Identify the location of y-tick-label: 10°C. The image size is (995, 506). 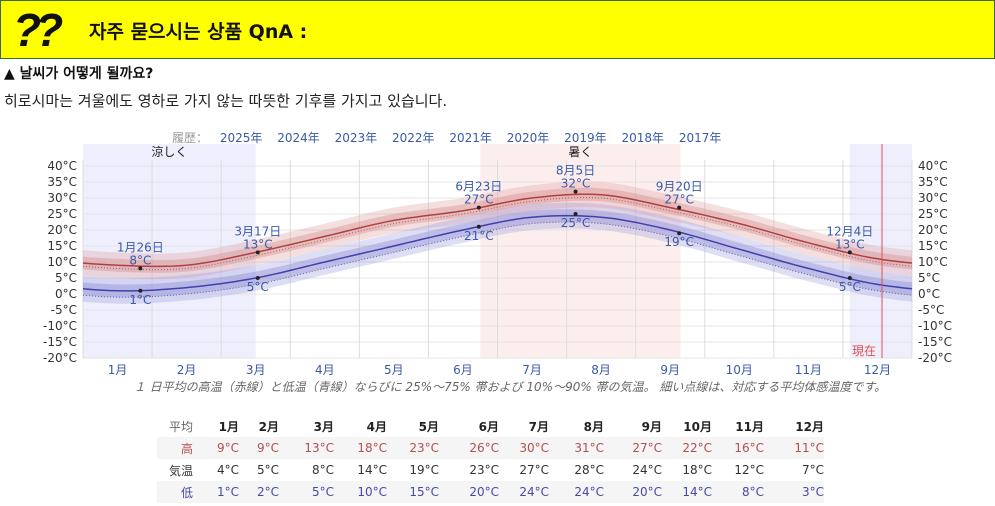
(933, 262).